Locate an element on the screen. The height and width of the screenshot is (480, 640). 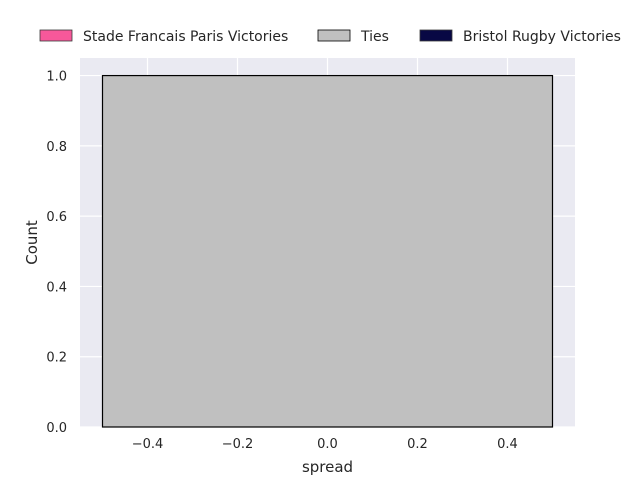
y-tick-label: 0.4 is located at coordinates (56, 287).